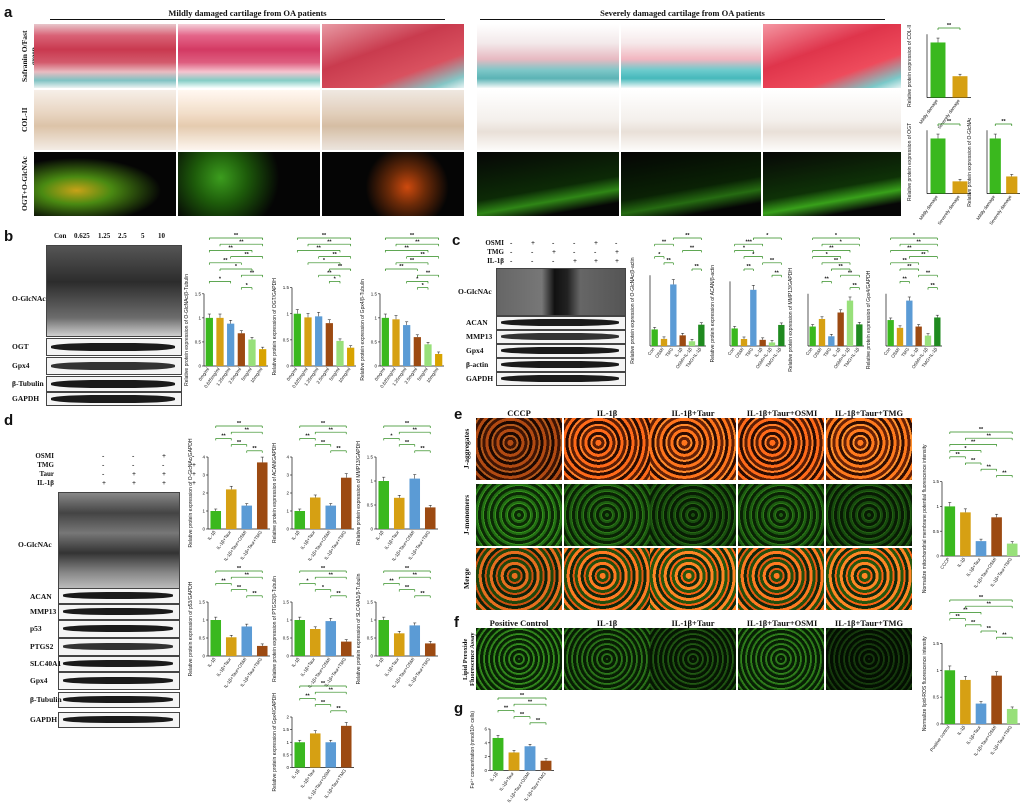 The height and width of the screenshot is (809, 1024). I want to click on jc1-merge-cccp, so click(519, 579).